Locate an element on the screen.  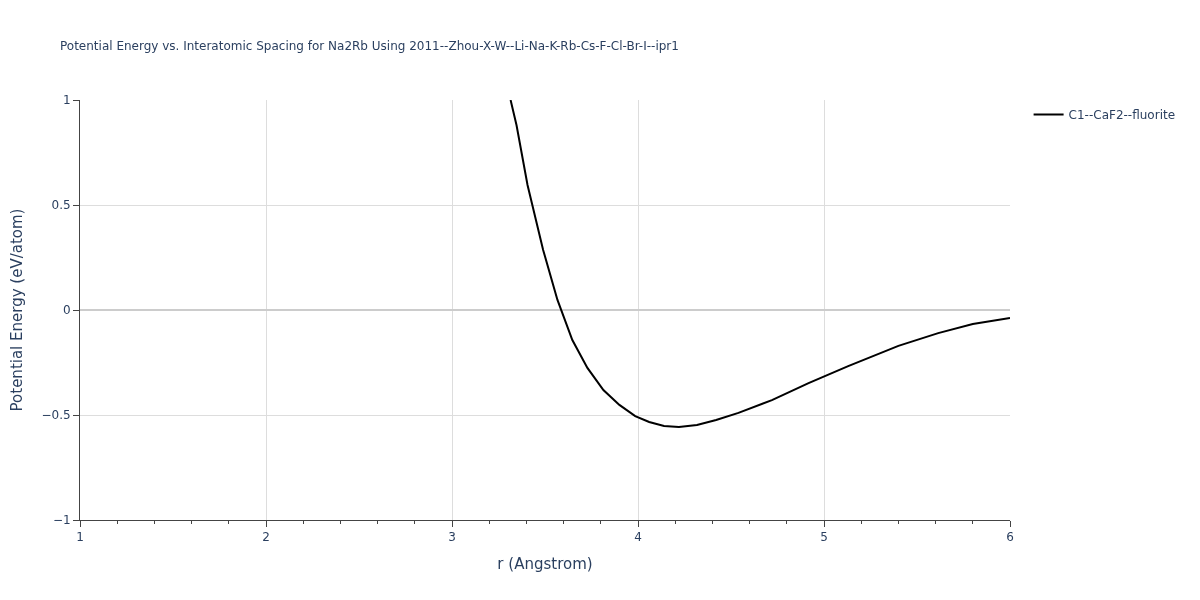
x-axis-title: r (Angstrom) is located at coordinates (545, 564).